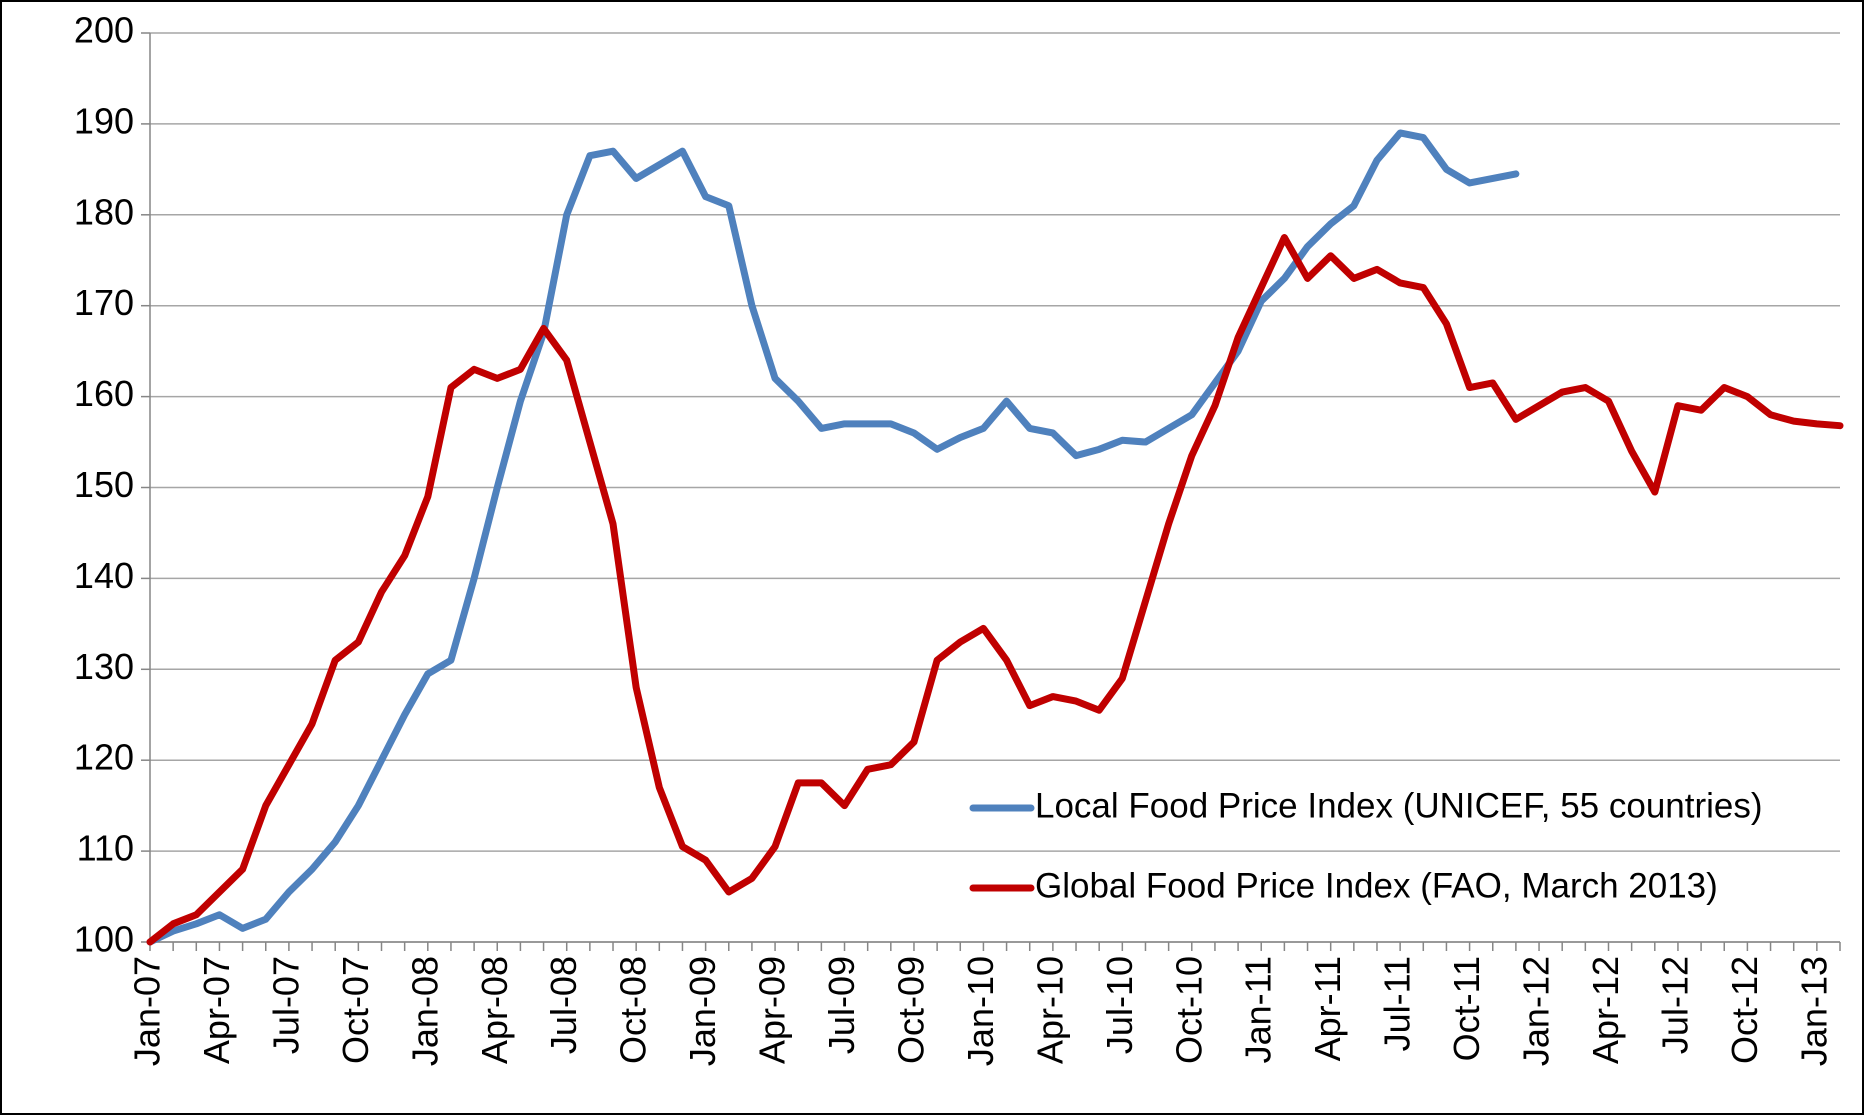 Image resolution: width=1864 pixels, height=1115 pixels. I want to click on x-tick-label: Jan-08, so click(424, 1011).